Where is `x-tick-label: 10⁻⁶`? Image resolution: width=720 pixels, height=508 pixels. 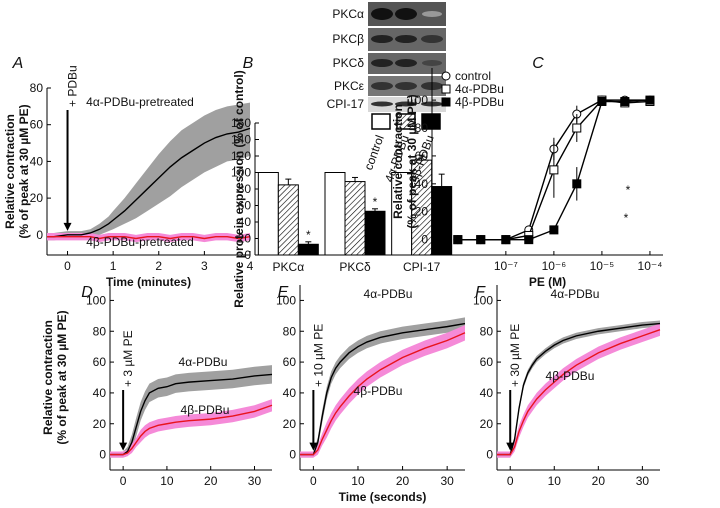 x-tick-label: 10⁻⁶ is located at coordinates (554, 266).